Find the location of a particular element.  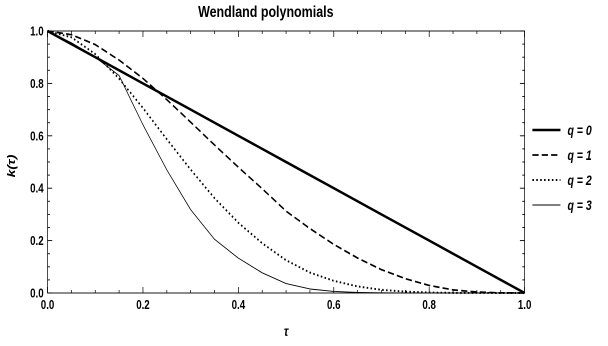

y-tick-label: 0.4 is located at coordinates (37, 189).